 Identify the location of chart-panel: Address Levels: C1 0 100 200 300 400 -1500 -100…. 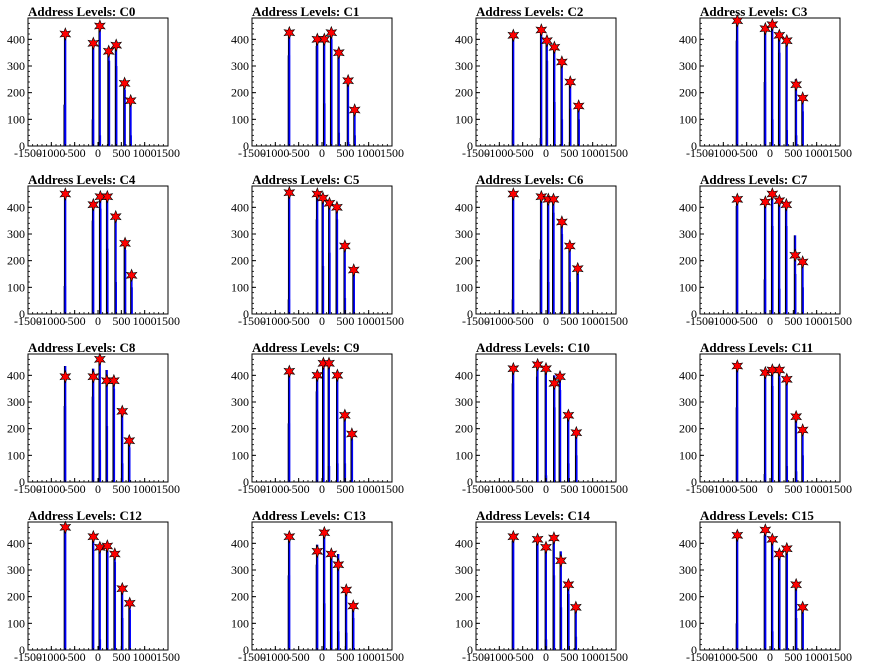
(336, 84).